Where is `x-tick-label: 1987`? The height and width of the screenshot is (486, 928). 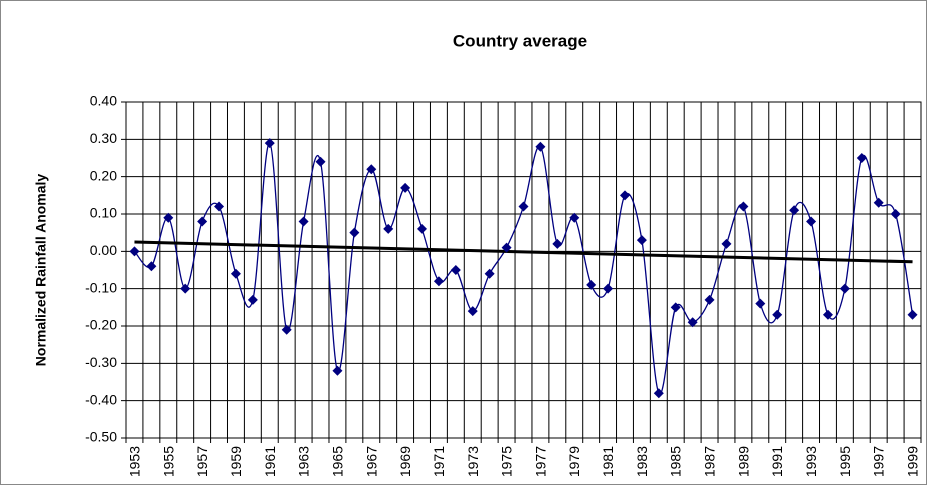
x-tick-label: 1987 is located at coordinates (710, 461).